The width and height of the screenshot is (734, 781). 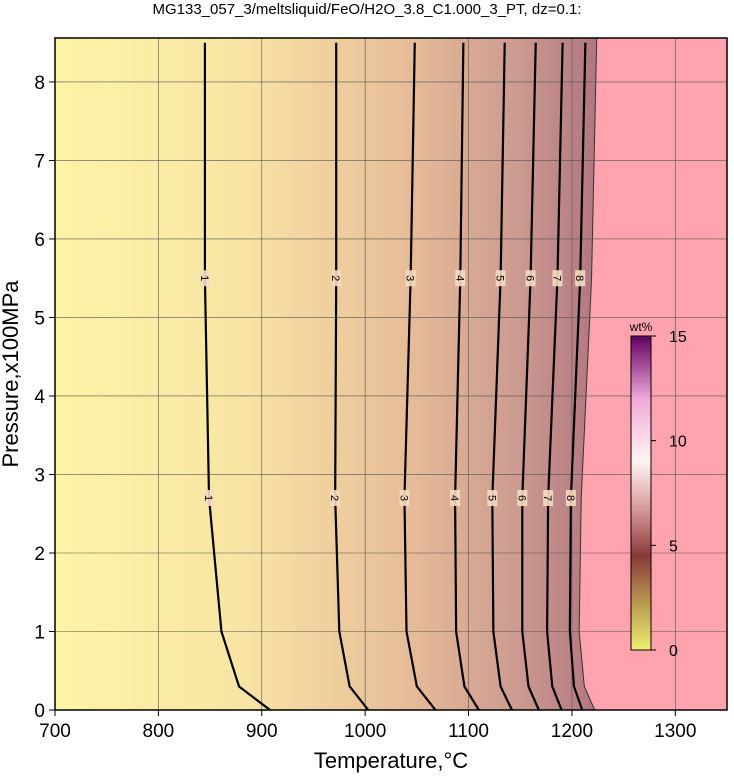 What do you see at coordinates (39, 475) in the screenshot?
I see `y-tick-label: 3` at bounding box center [39, 475].